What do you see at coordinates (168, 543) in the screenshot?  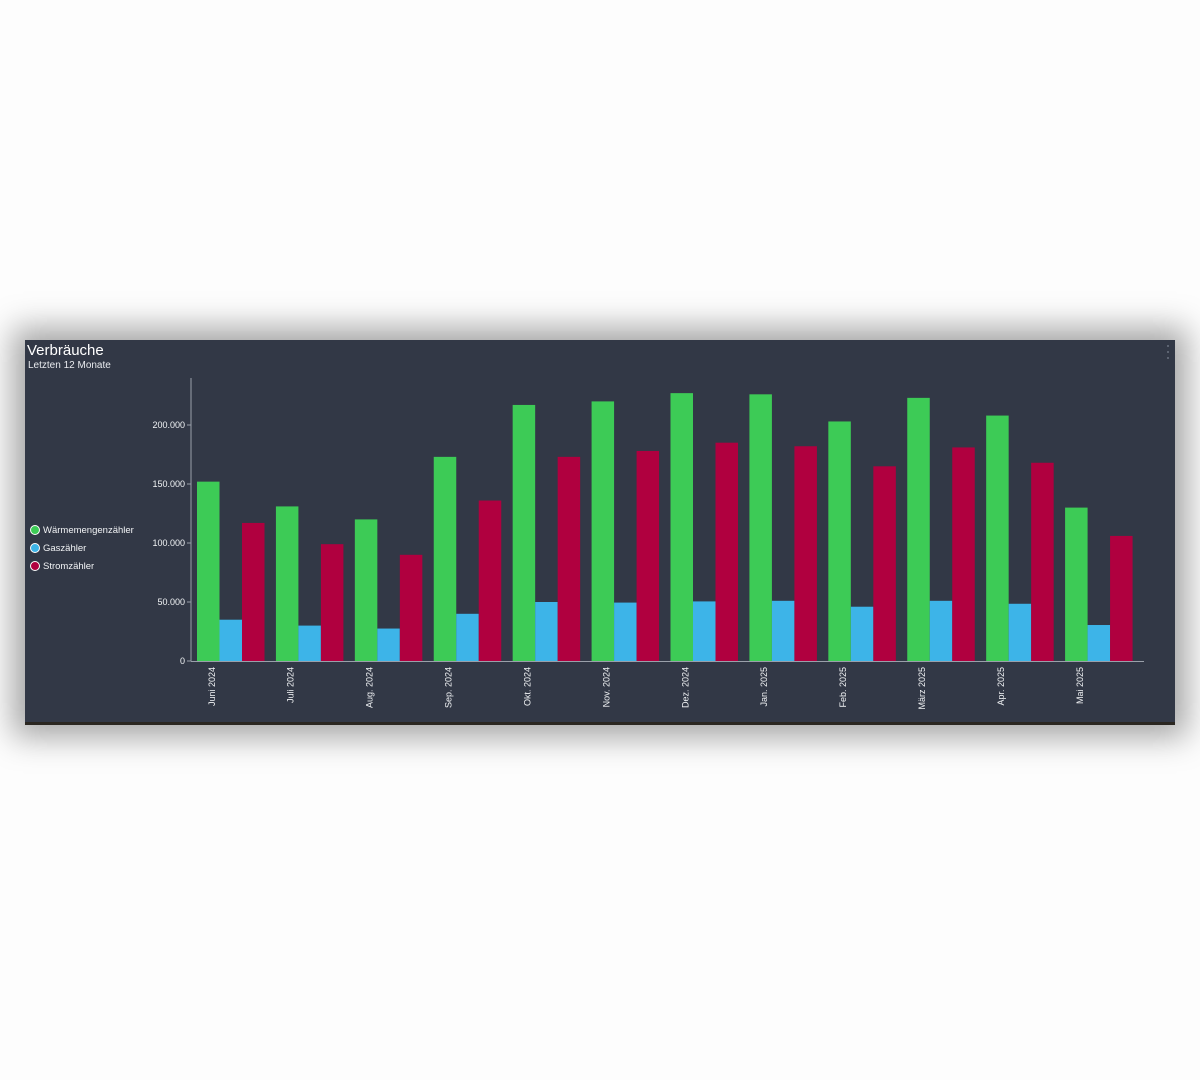 I see `y-tick-label: 100.000` at bounding box center [168, 543].